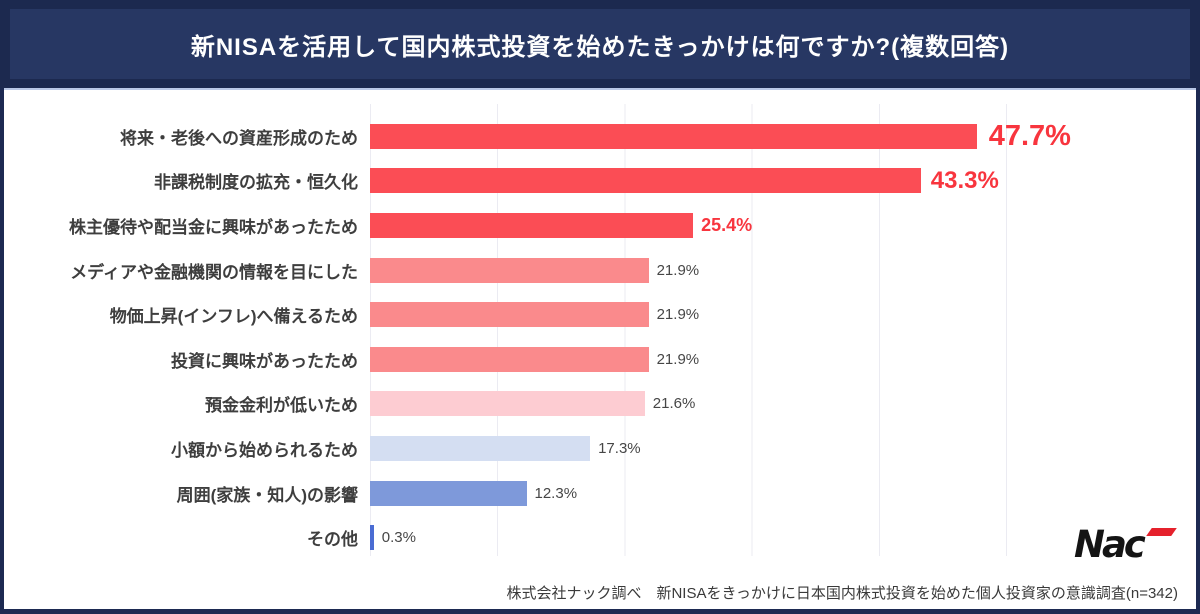  Describe the element at coordinates (783, 404) in the screenshot. I see `bar-track: 21.6%` at that location.